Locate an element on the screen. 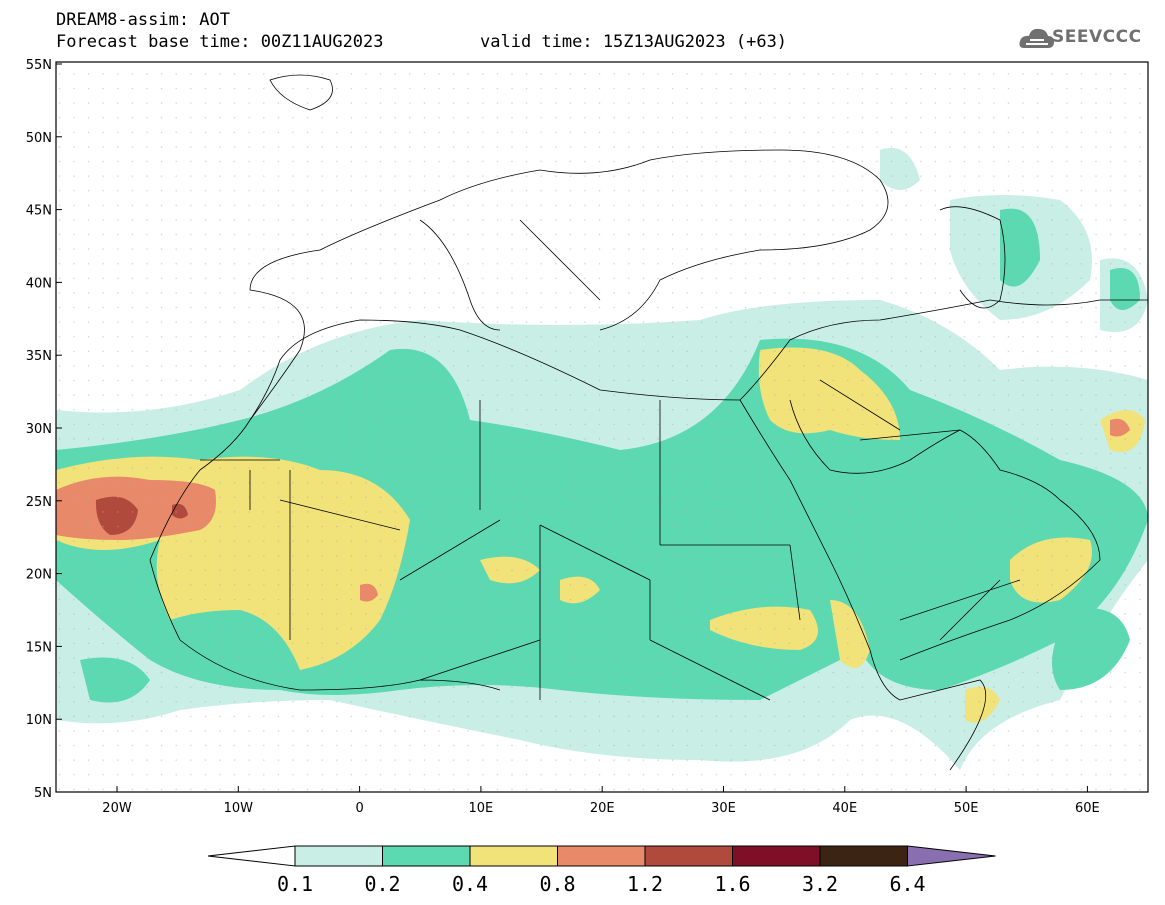 The image size is (1165, 905). cloud-icon is located at coordinates (1036, 38).